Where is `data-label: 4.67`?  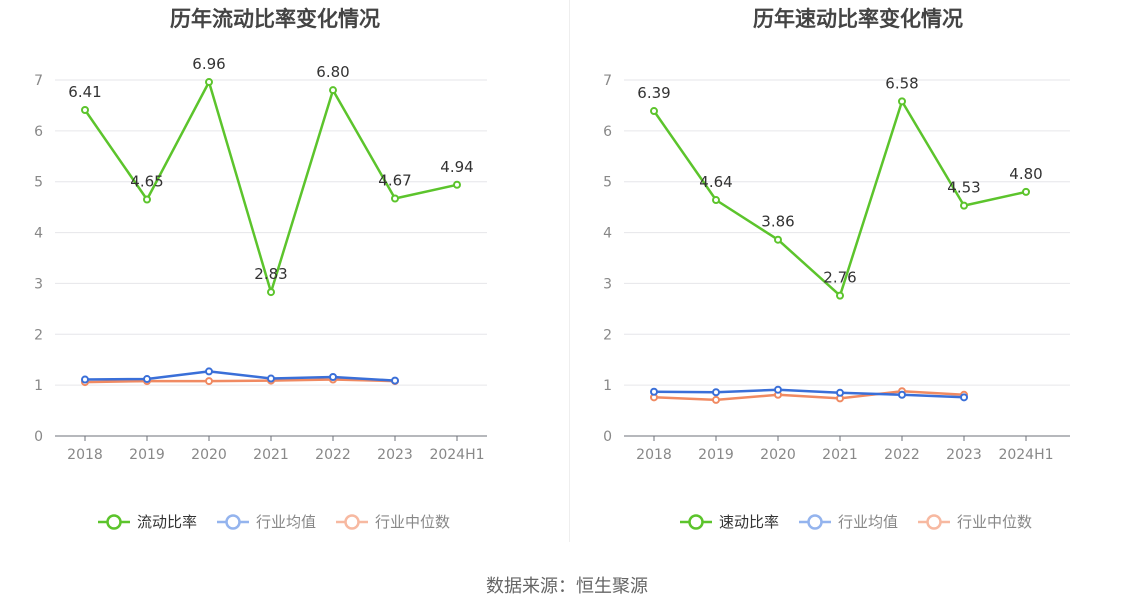 data-label: 4.67 is located at coordinates (394, 180).